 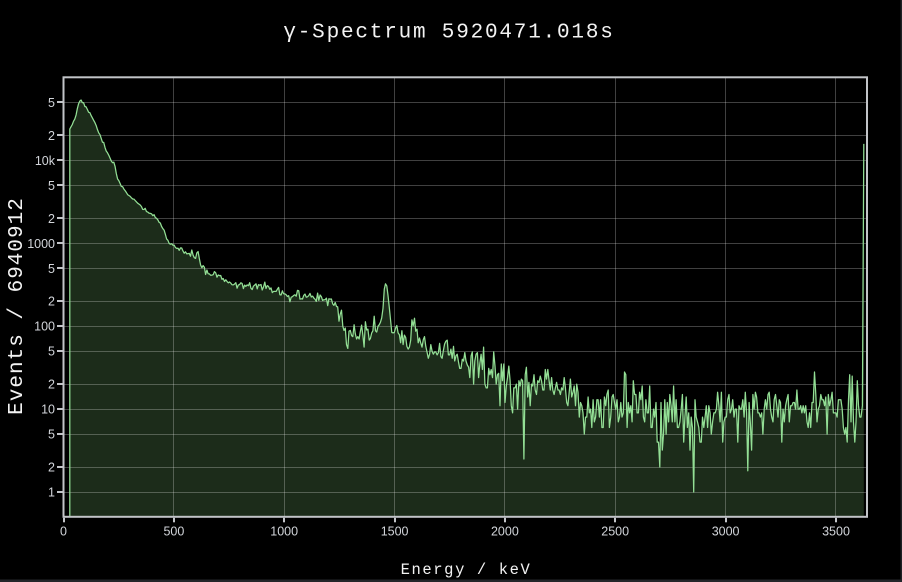 What do you see at coordinates (466, 570) in the screenshot?
I see `svg-text: Energy / keV` at bounding box center [466, 570].